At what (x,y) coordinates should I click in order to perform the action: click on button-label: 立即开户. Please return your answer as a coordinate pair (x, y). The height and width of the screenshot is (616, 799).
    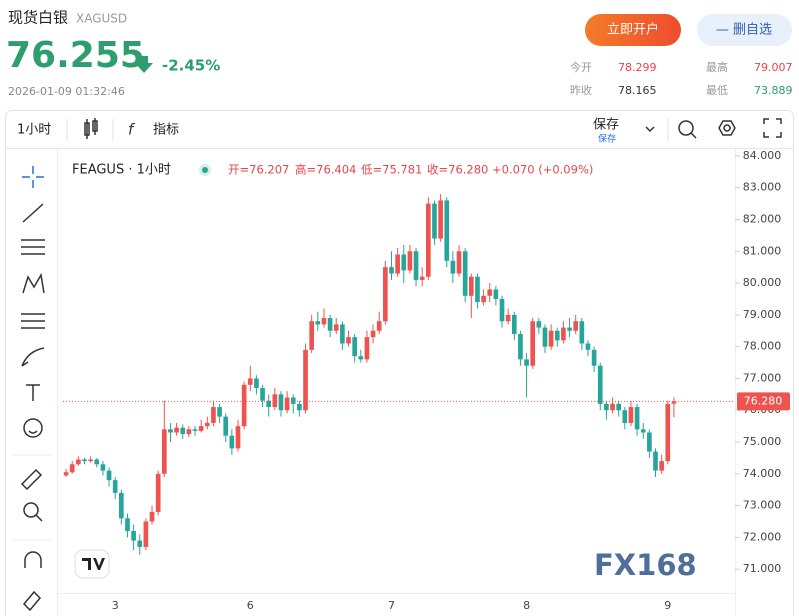
    Looking at the image, I should click on (633, 30).